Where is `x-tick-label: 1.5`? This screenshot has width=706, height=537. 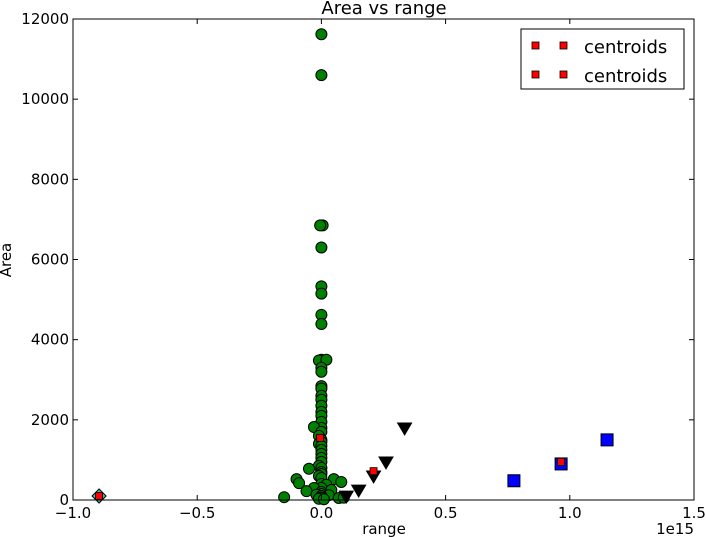
x-tick-label: 1.5 is located at coordinates (694, 513).